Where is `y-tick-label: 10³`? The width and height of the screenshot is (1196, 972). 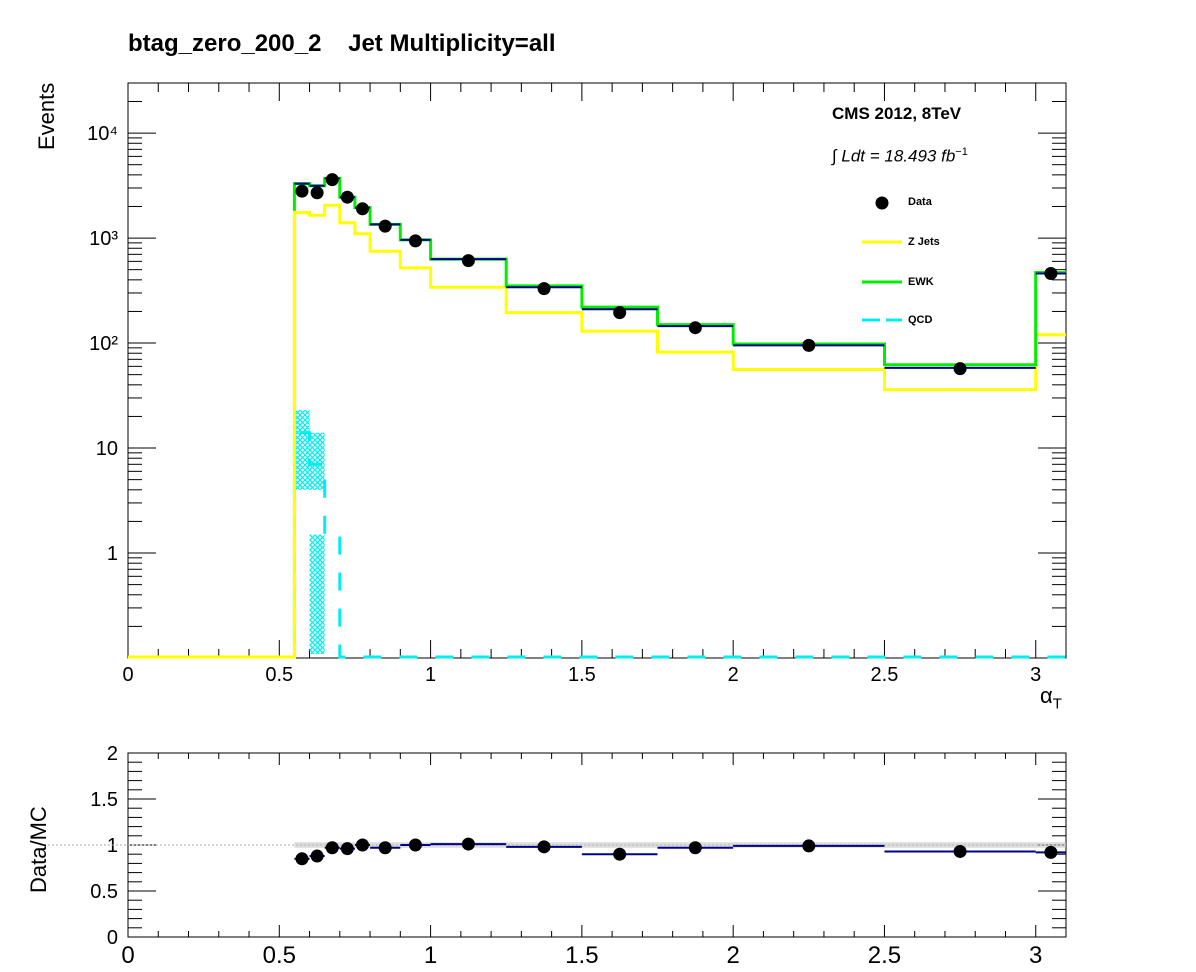
y-tick-label: 10³ is located at coordinates (103, 239).